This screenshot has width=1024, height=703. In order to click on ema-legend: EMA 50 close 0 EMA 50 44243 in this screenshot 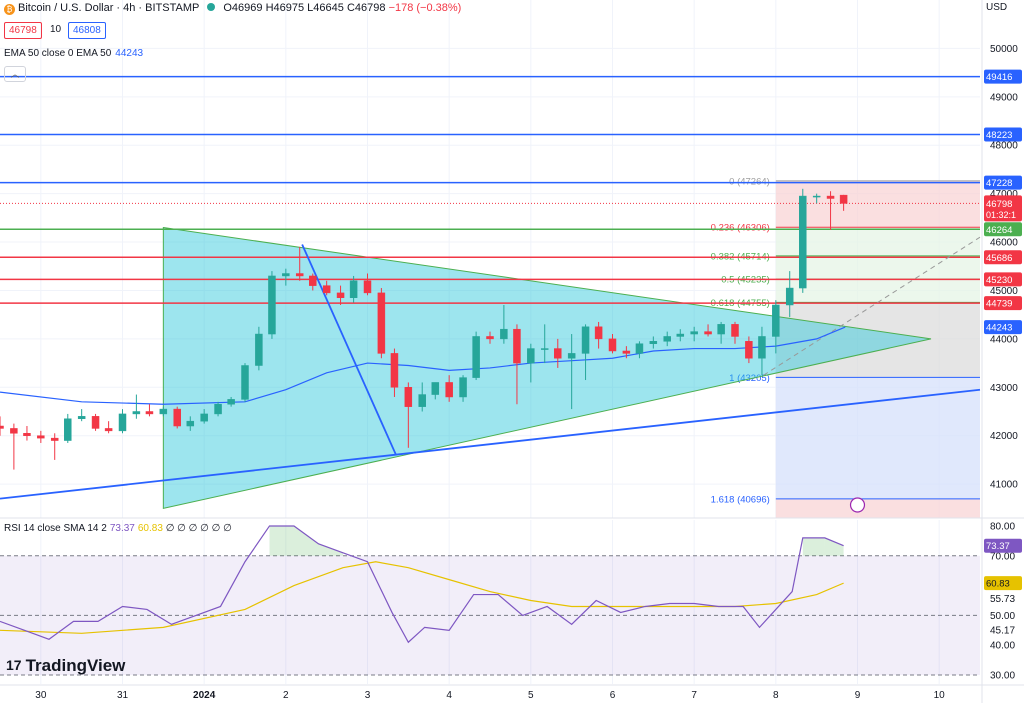, I will do `click(73, 53)`.